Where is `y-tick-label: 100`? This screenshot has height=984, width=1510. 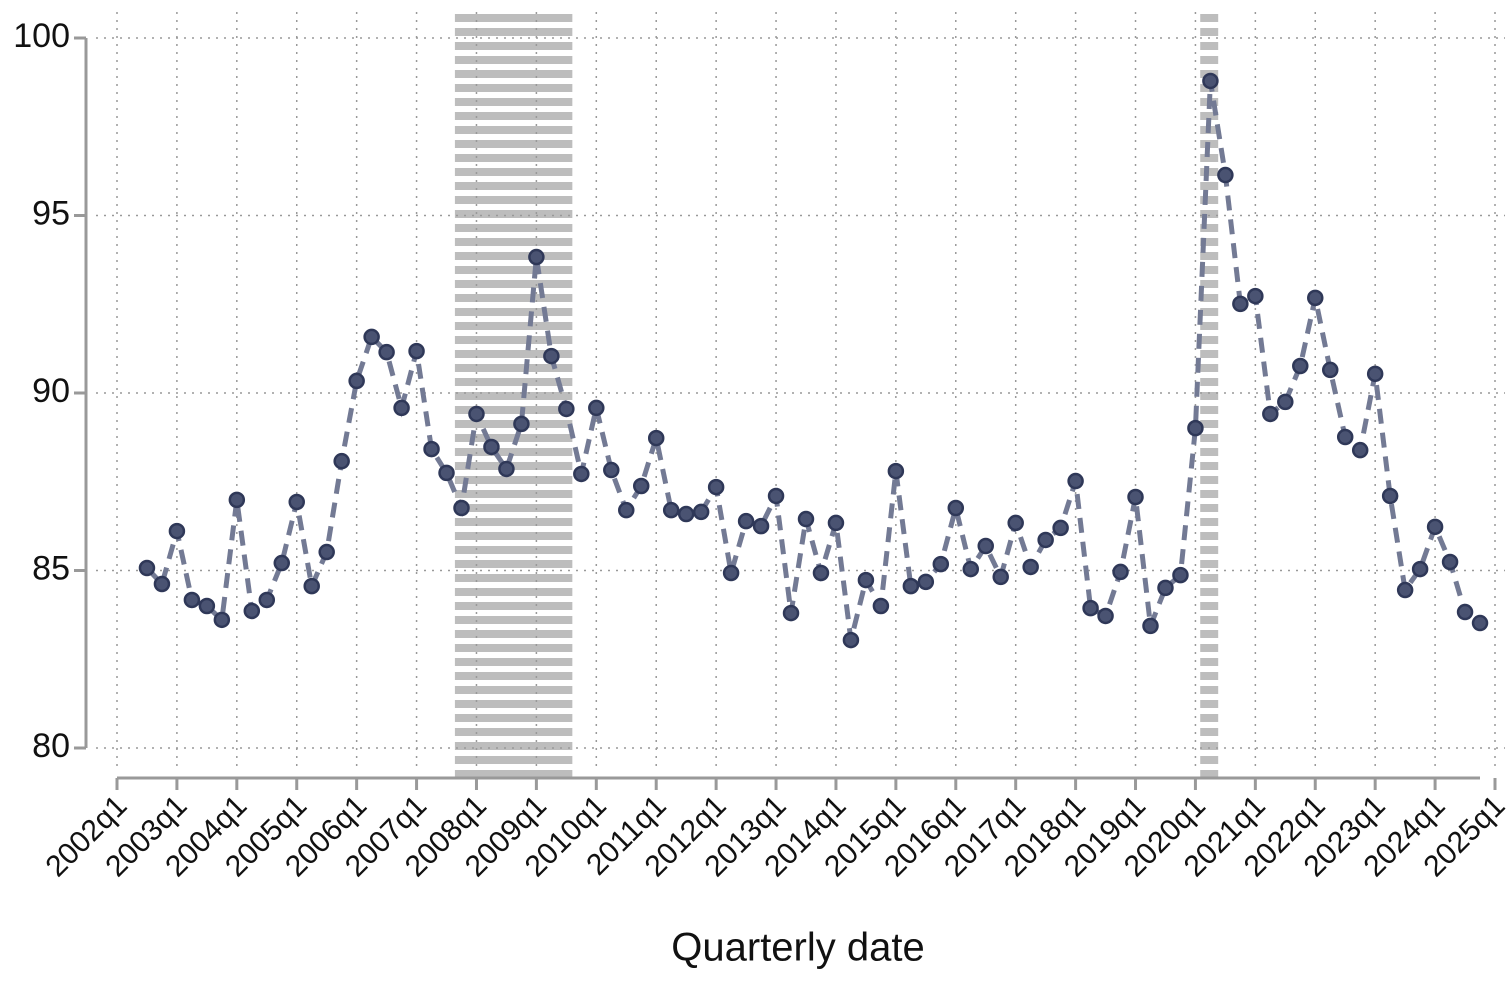
y-tick-label: 100 is located at coordinates (41, 36).